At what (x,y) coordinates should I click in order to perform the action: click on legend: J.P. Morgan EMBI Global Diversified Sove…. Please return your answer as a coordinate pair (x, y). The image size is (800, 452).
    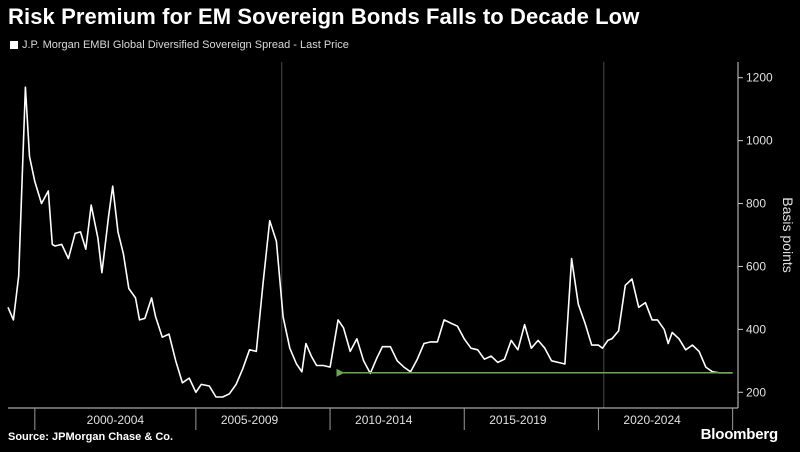
    Looking at the image, I should click on (179, 45).